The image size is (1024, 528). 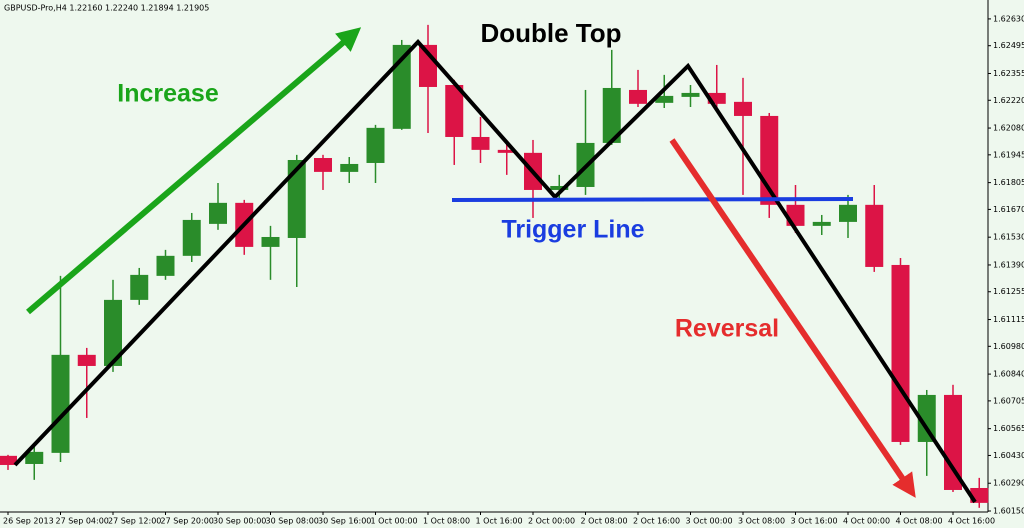 What do you see at coordinates (239, 521) in the screenshot?
I see `x-tick-label: 30 Sep 00:00` at bounding box center [239, 521].